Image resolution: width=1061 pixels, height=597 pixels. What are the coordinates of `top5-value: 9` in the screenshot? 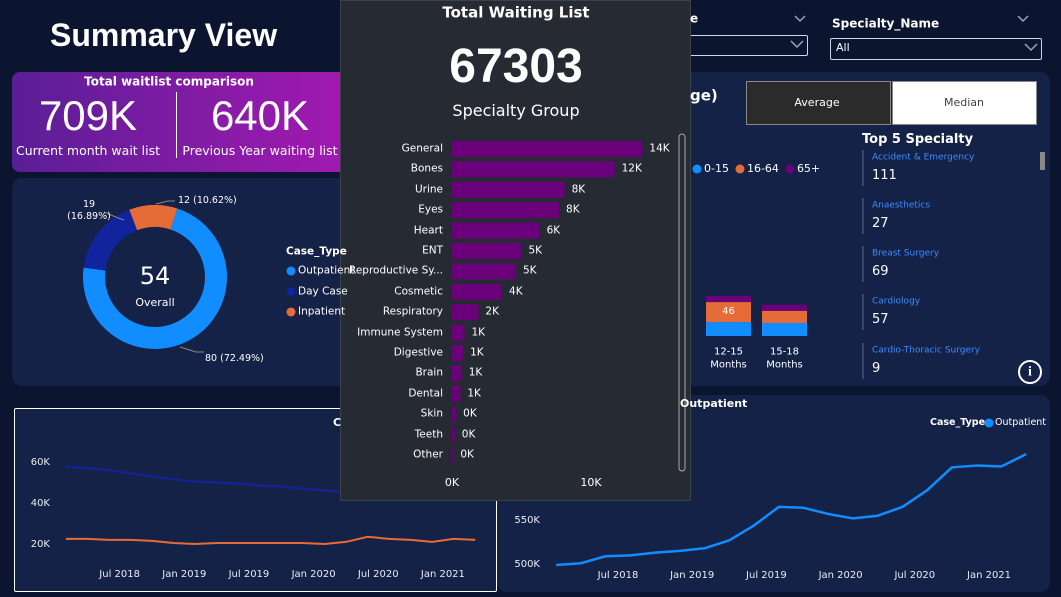 It's located at (876, 368).